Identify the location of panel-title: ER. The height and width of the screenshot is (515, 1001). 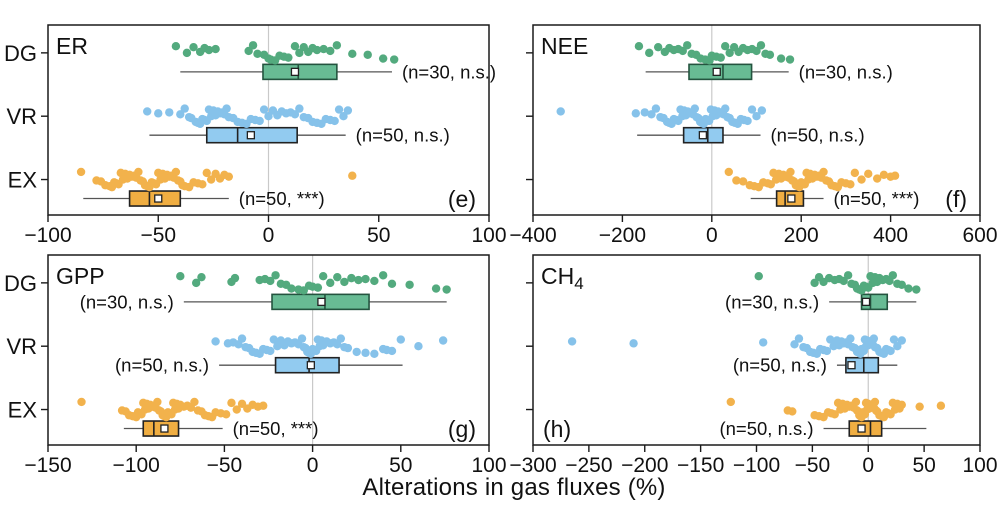
(72, 46).